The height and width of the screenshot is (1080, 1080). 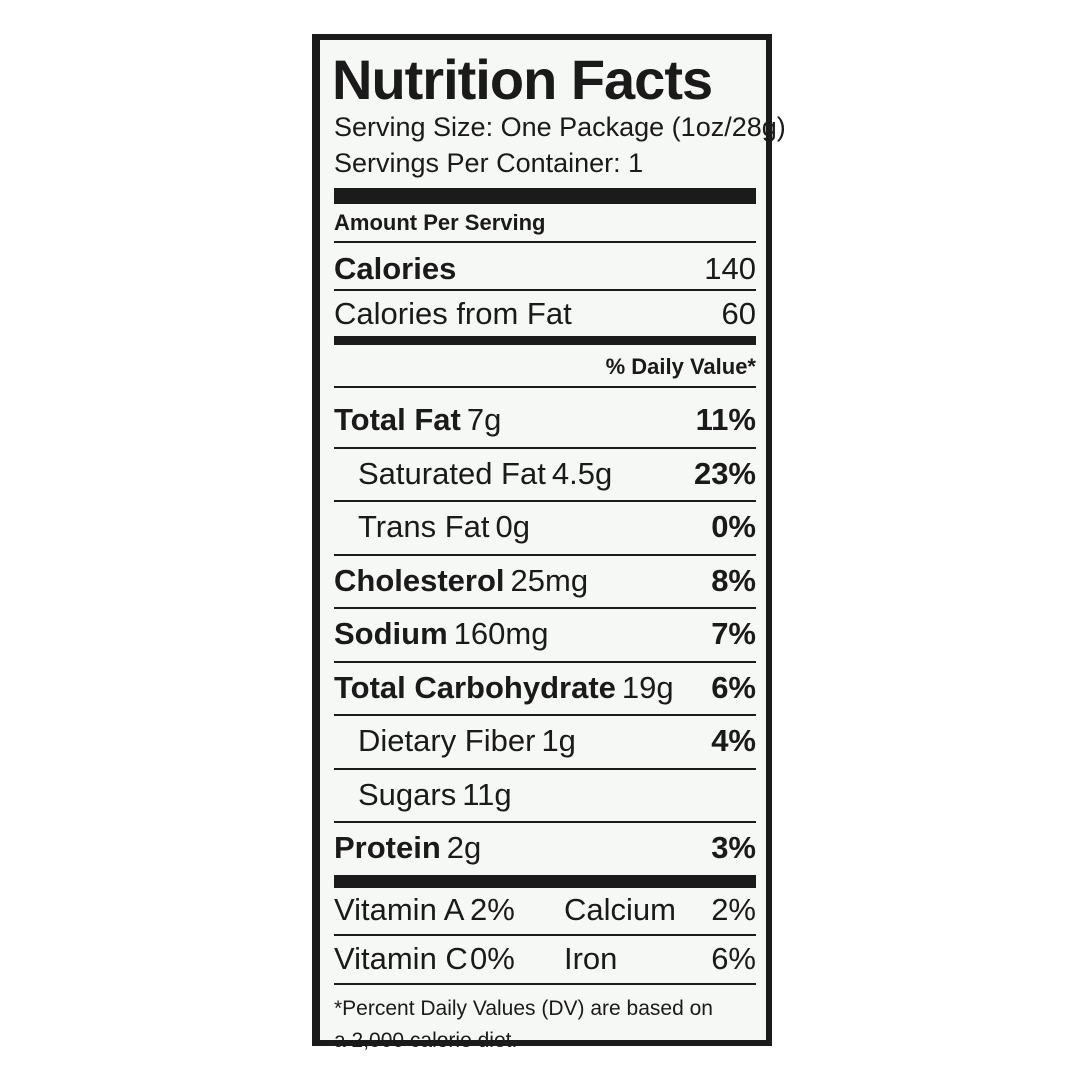 I want to click on nutrient-amount: 7g, so click(x=484, y=419).